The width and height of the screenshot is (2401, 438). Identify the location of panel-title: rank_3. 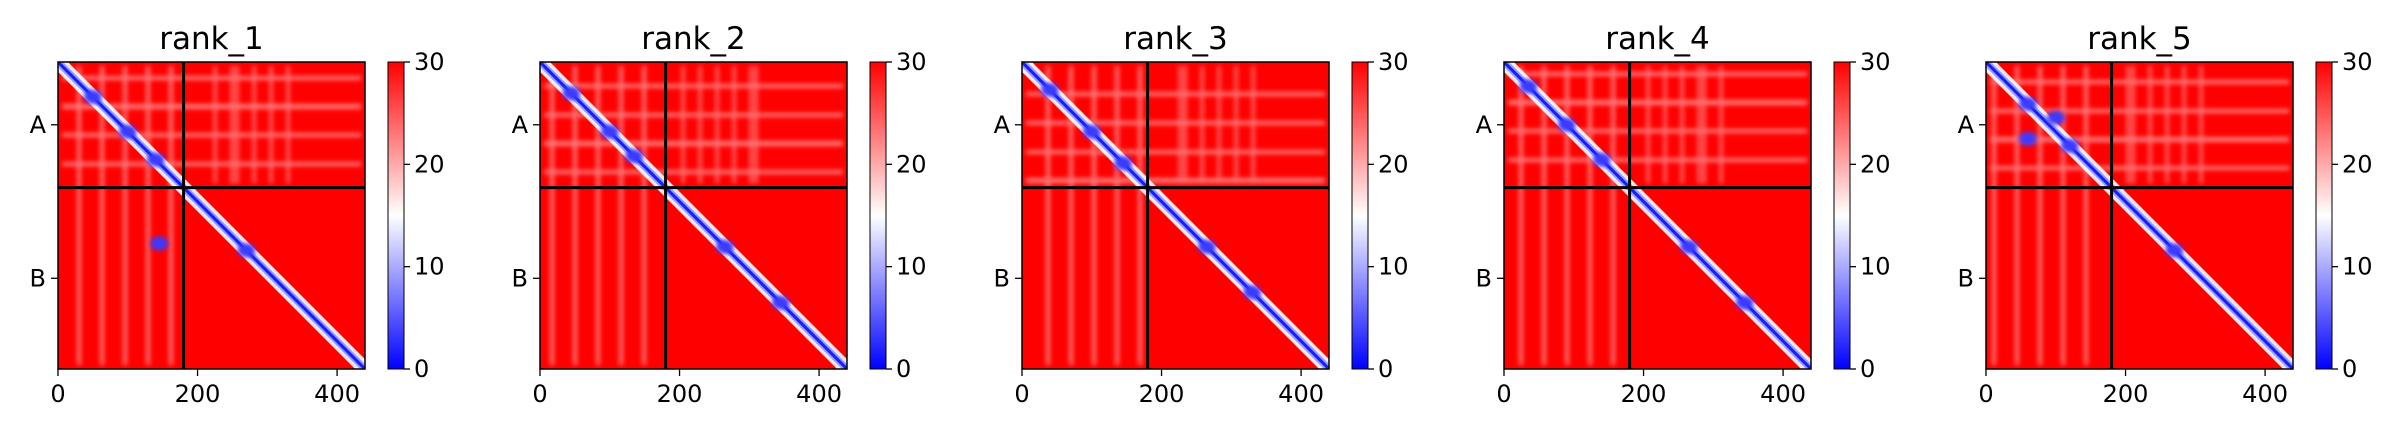
(1175, 39).